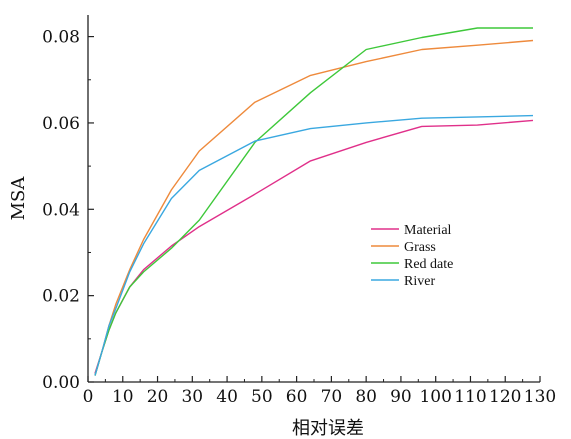  What do you see at coordinates (470, 397) in the screenshot?
I see `x-tick-label: 110` at bounding box center [470, 397].